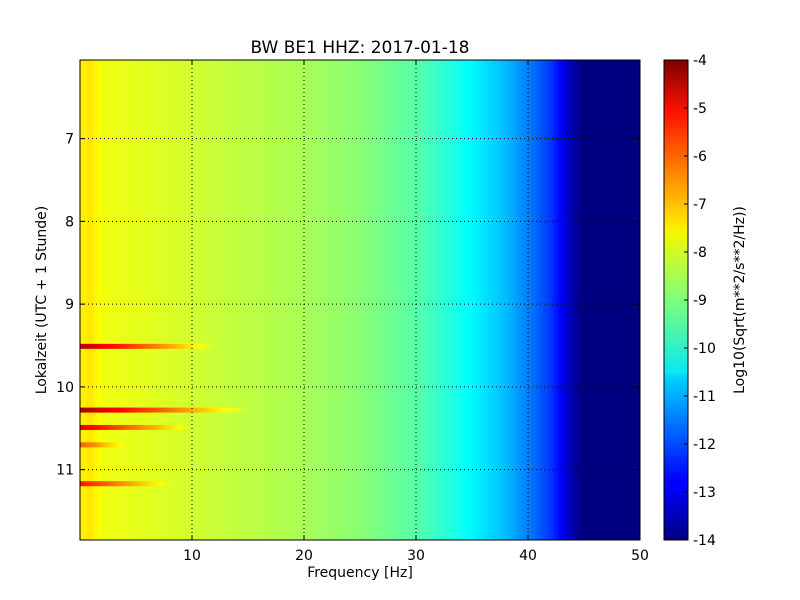 The width and height of the screenshot is (800, 600). What do you see at coordinates (700, 301) in the screenshot?
I see `colorbar-tick-label: -9` at bounding box center [700, 301].